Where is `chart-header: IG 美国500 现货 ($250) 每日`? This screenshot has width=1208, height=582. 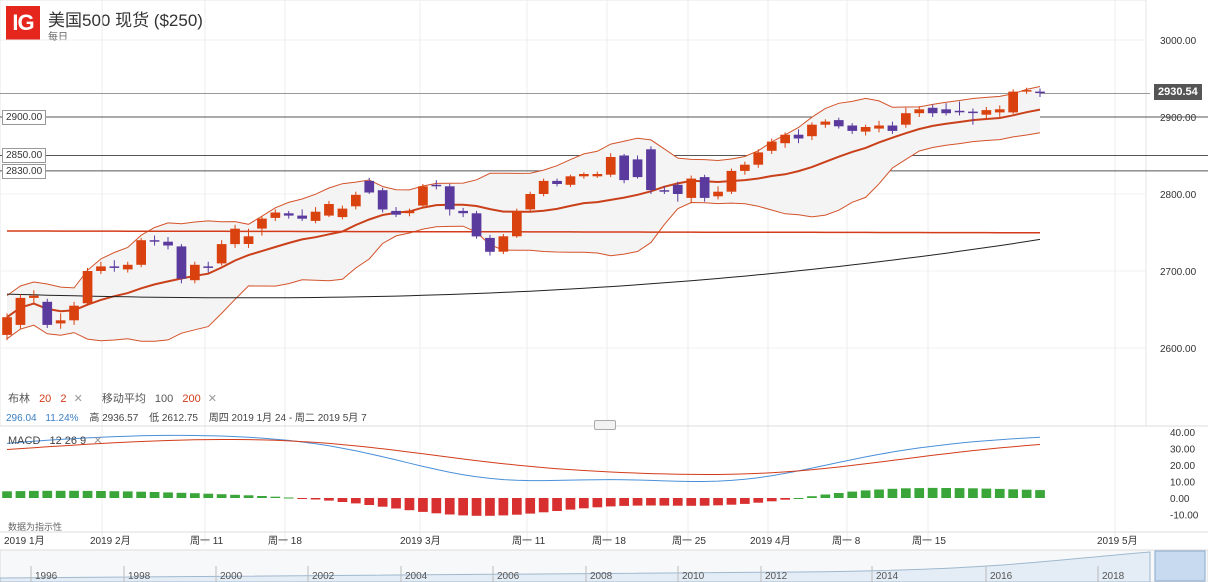
chart-header: IG 美国500 现货 ($250) 每日 is located at coordinates (604, 23).